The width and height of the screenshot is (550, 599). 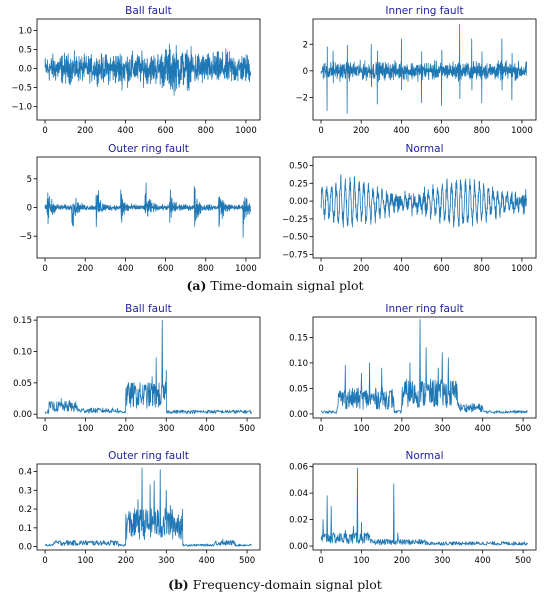 I want to click on caption-b-text: Frequency-domain signal plot, so click(x=285, y=584).